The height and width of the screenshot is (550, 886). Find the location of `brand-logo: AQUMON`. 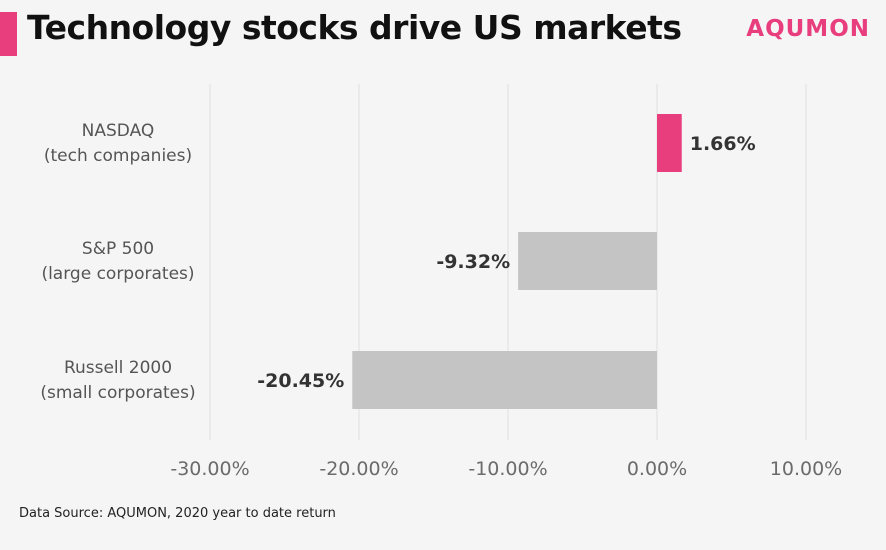

brand-logo: AQUMON is located at coordinates (808, 29).